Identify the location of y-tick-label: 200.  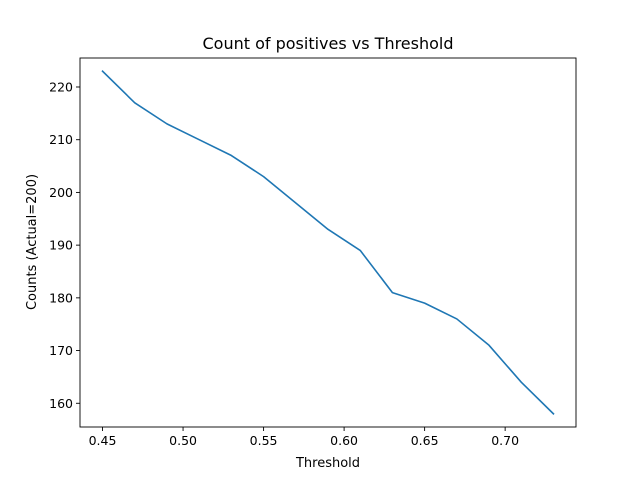
(61, 192).